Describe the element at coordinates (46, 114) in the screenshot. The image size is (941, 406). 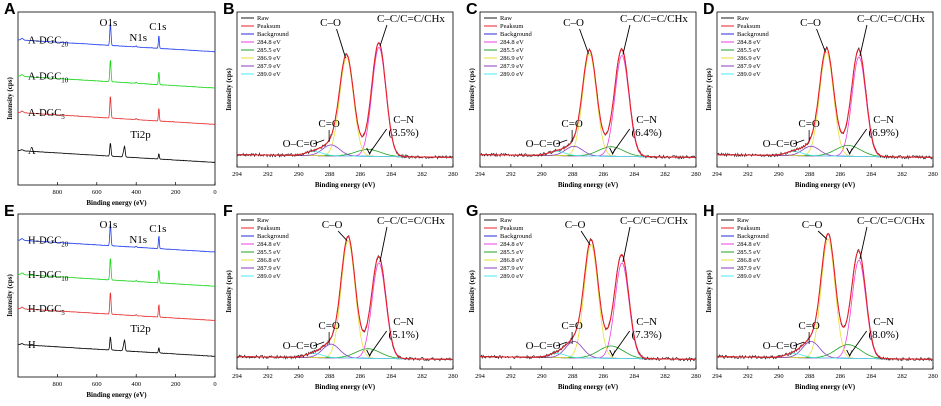
I see `series-label: A-DGC5` at that location.